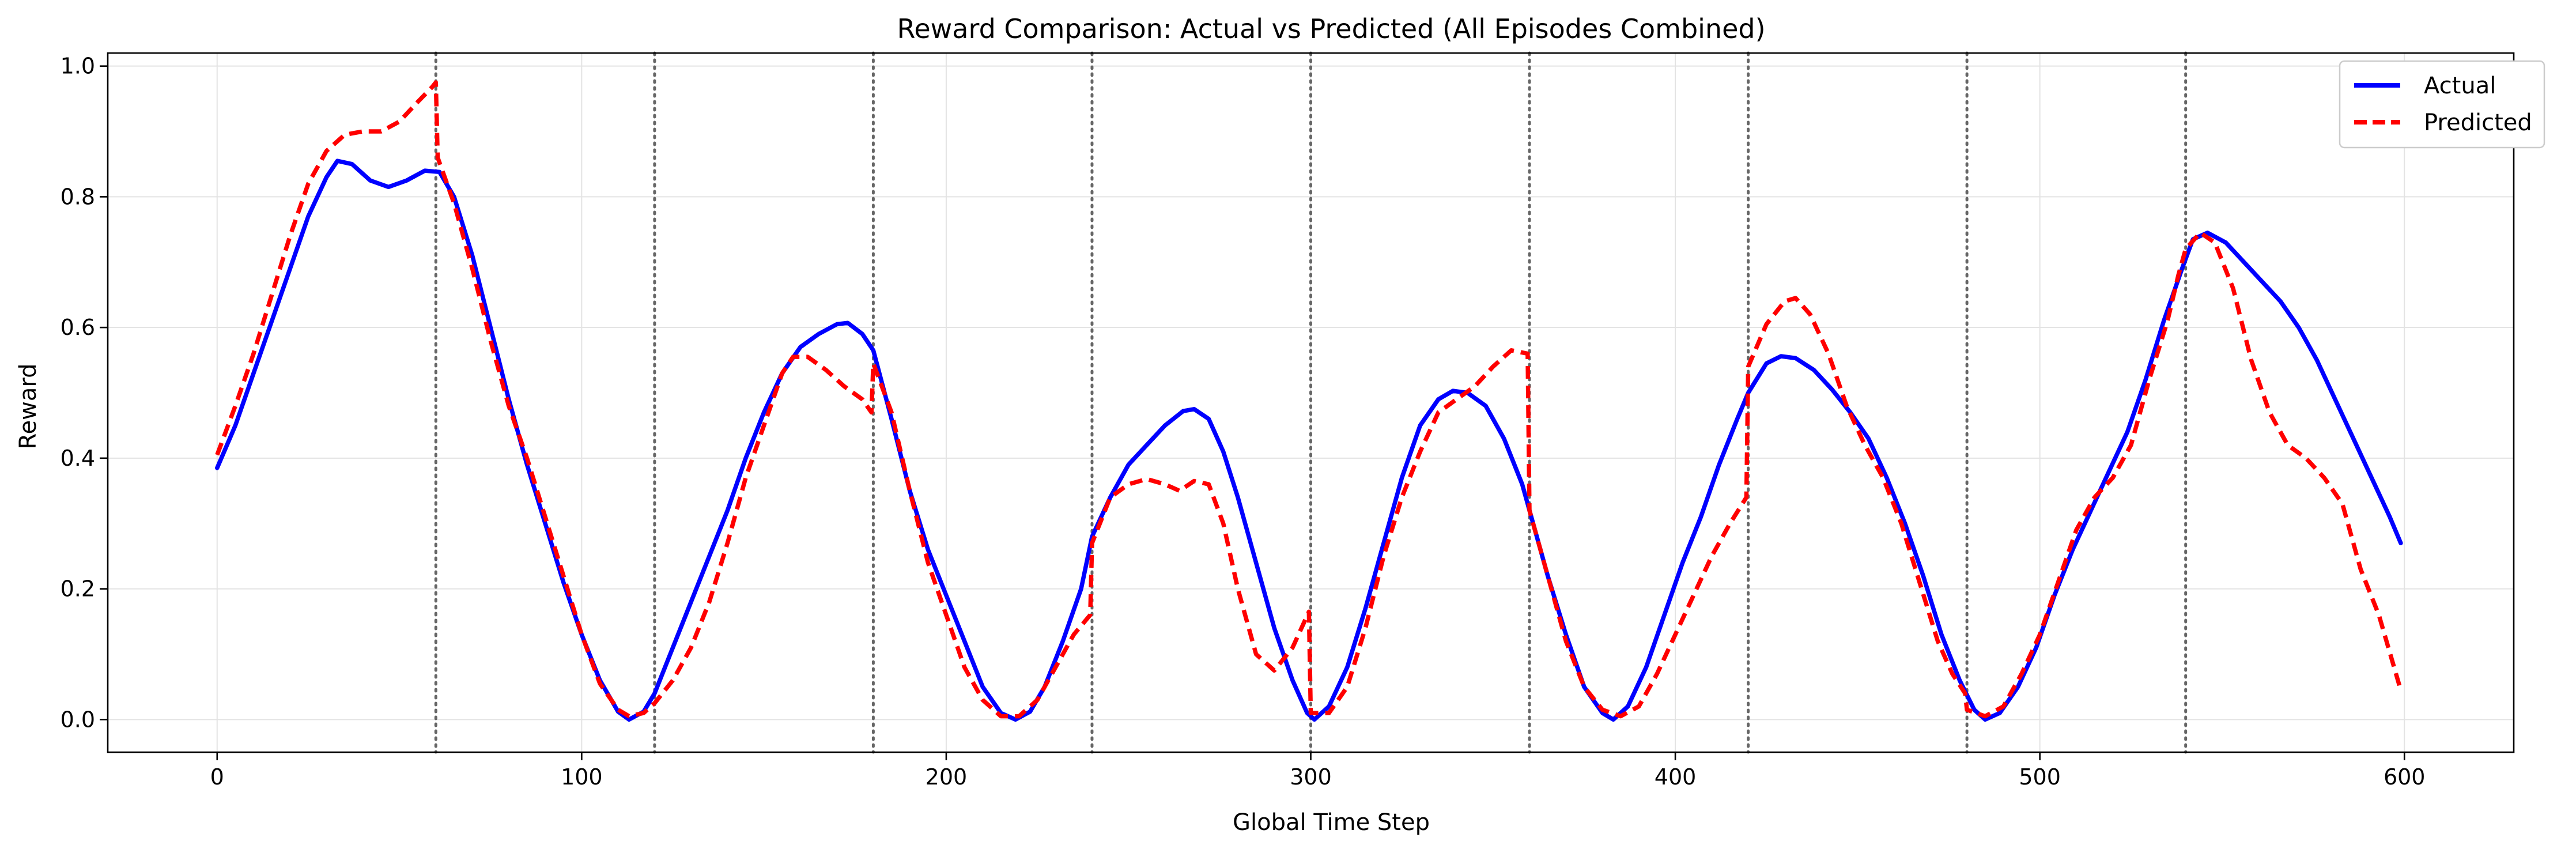 The width and height of the screenshot is (2576, 845). Describe the element at coordinates (78, 327) in the screenshot. I see `y-tick-label: 0.6` at that location.